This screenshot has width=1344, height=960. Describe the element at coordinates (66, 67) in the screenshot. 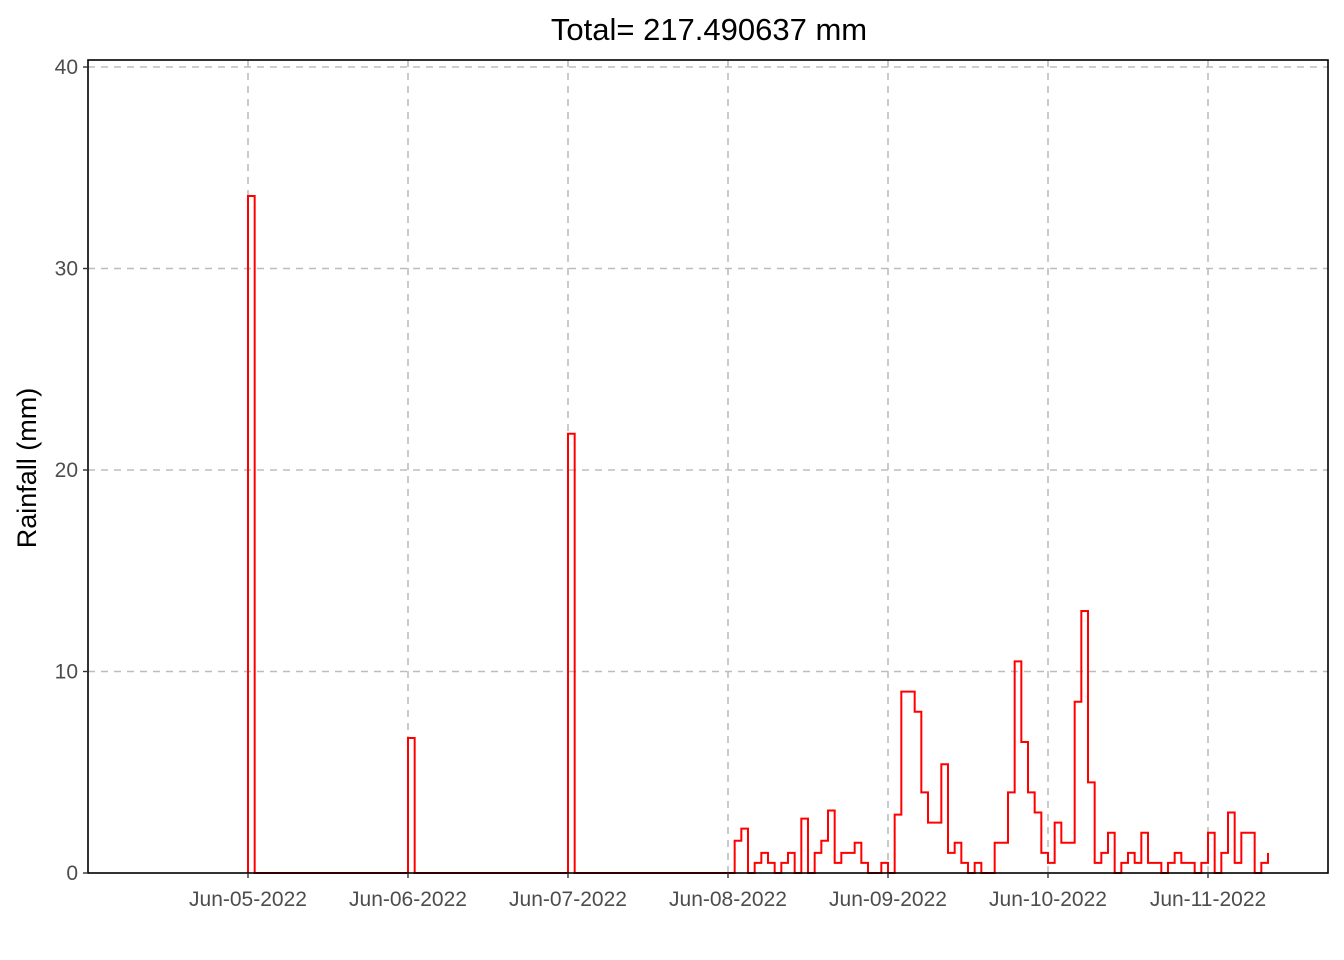

I see `y-tick-label: 40` at that location.